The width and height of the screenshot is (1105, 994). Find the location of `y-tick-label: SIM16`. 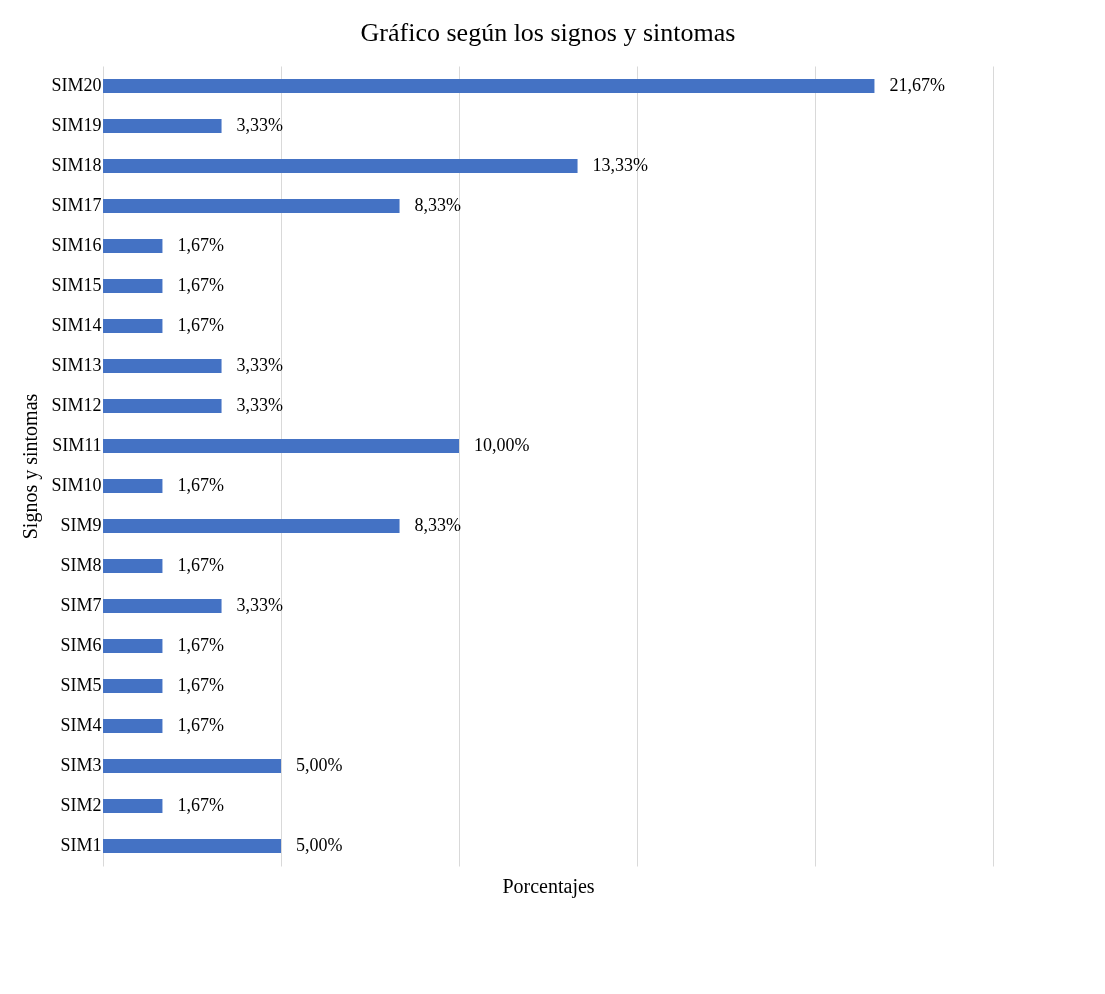

y-tick-label: SIM16 is located at coordinates (76, 245).